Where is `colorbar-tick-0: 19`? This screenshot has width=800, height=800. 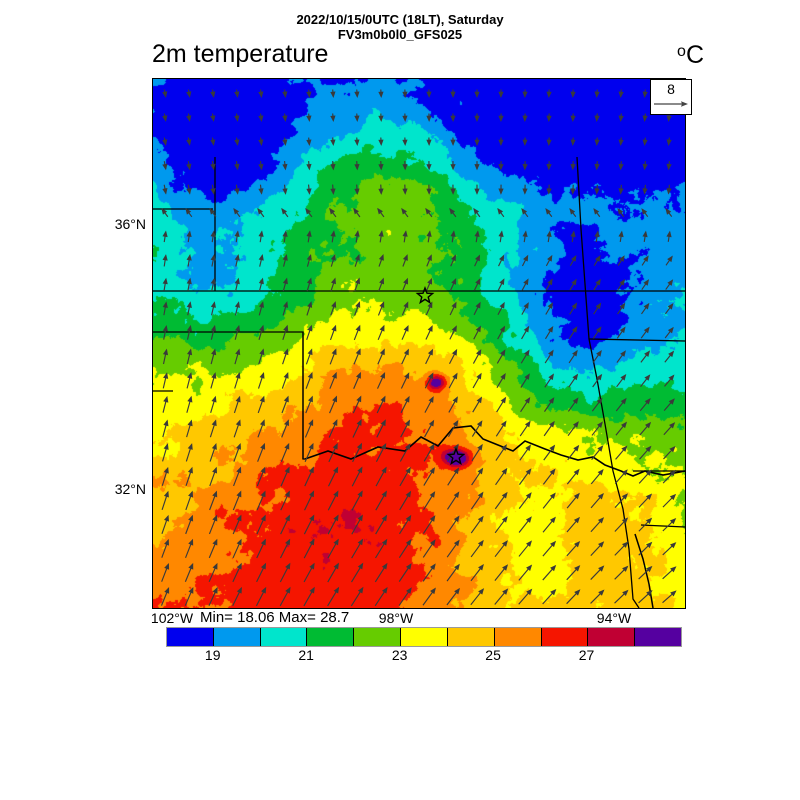 colorbar-tick-0: 19 is located at coordinates (212, 655).